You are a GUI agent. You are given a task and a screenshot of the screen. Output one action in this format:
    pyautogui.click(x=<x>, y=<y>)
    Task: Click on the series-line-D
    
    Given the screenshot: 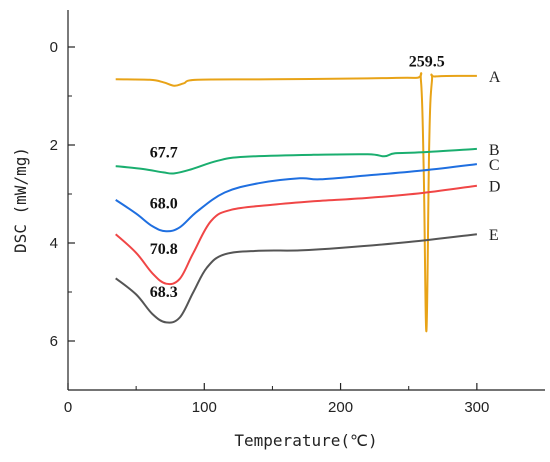 What is the action you would take?
    pyautogui.click(x=296, y=235)
    